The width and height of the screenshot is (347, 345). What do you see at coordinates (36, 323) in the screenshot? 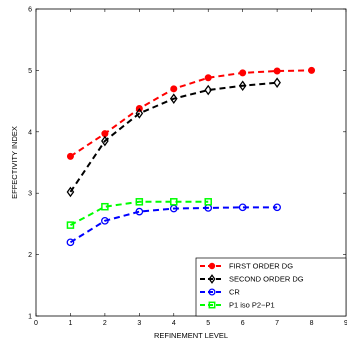
I see `x-tick-label: 0` at bounding box center [36, 323].